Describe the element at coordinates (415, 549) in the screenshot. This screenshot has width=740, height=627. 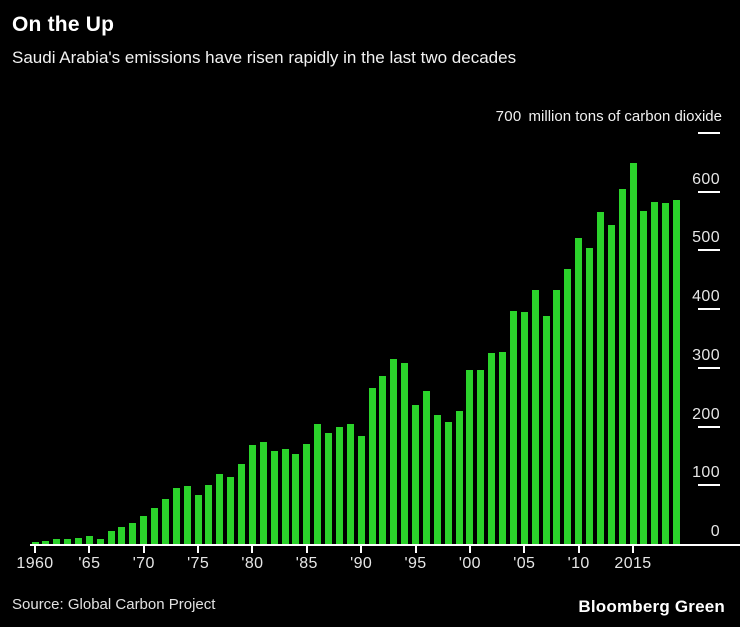
I see `x-tick-1995` at that location.